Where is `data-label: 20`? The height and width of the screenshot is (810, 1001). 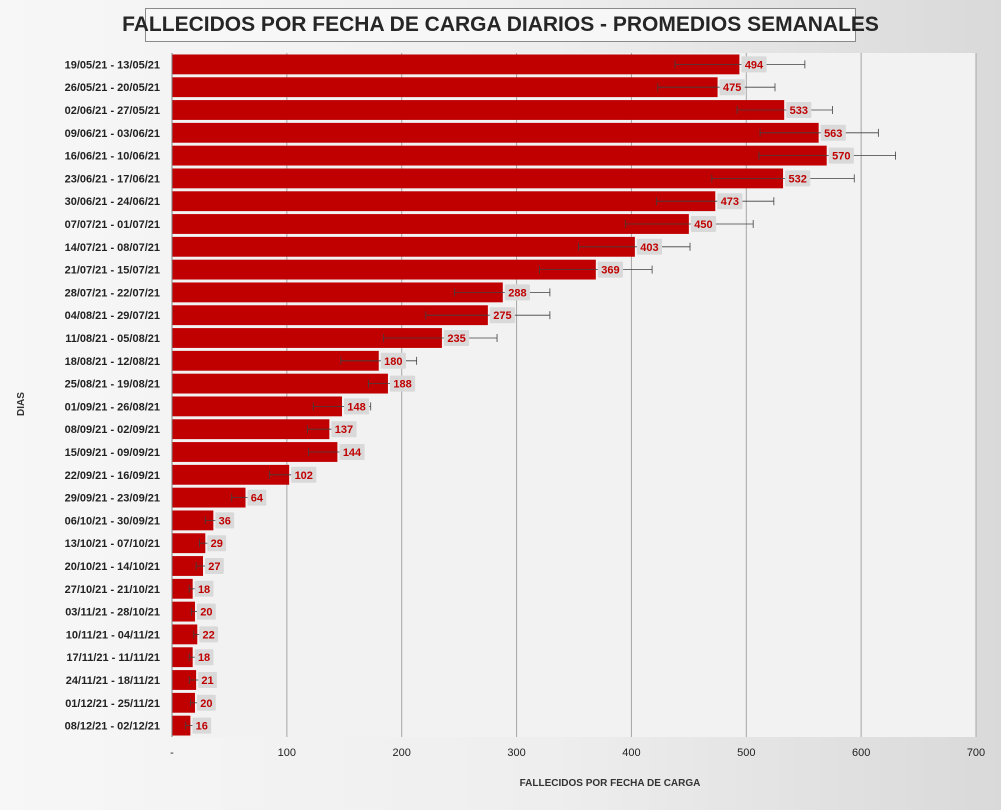 data-label: 20 is located at coordinates (206, 611).